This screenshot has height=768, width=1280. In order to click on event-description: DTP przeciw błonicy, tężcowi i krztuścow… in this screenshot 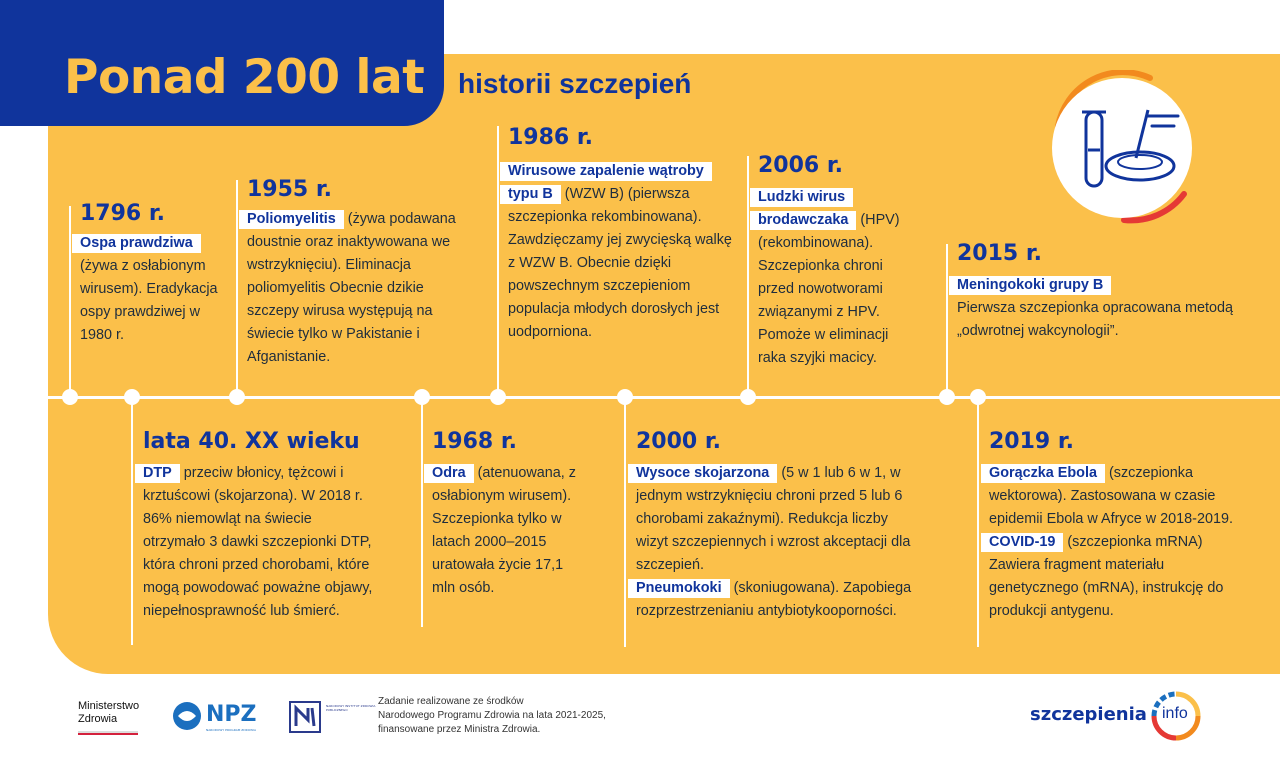, I will do `click(254, 542)`.